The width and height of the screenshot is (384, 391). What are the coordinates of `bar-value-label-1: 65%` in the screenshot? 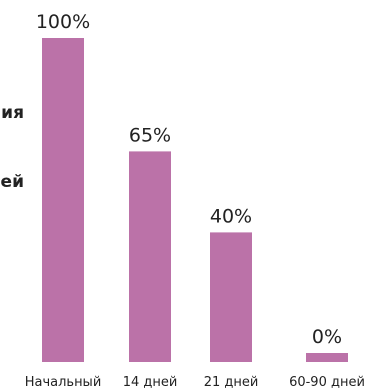 It's located at (150, 135).